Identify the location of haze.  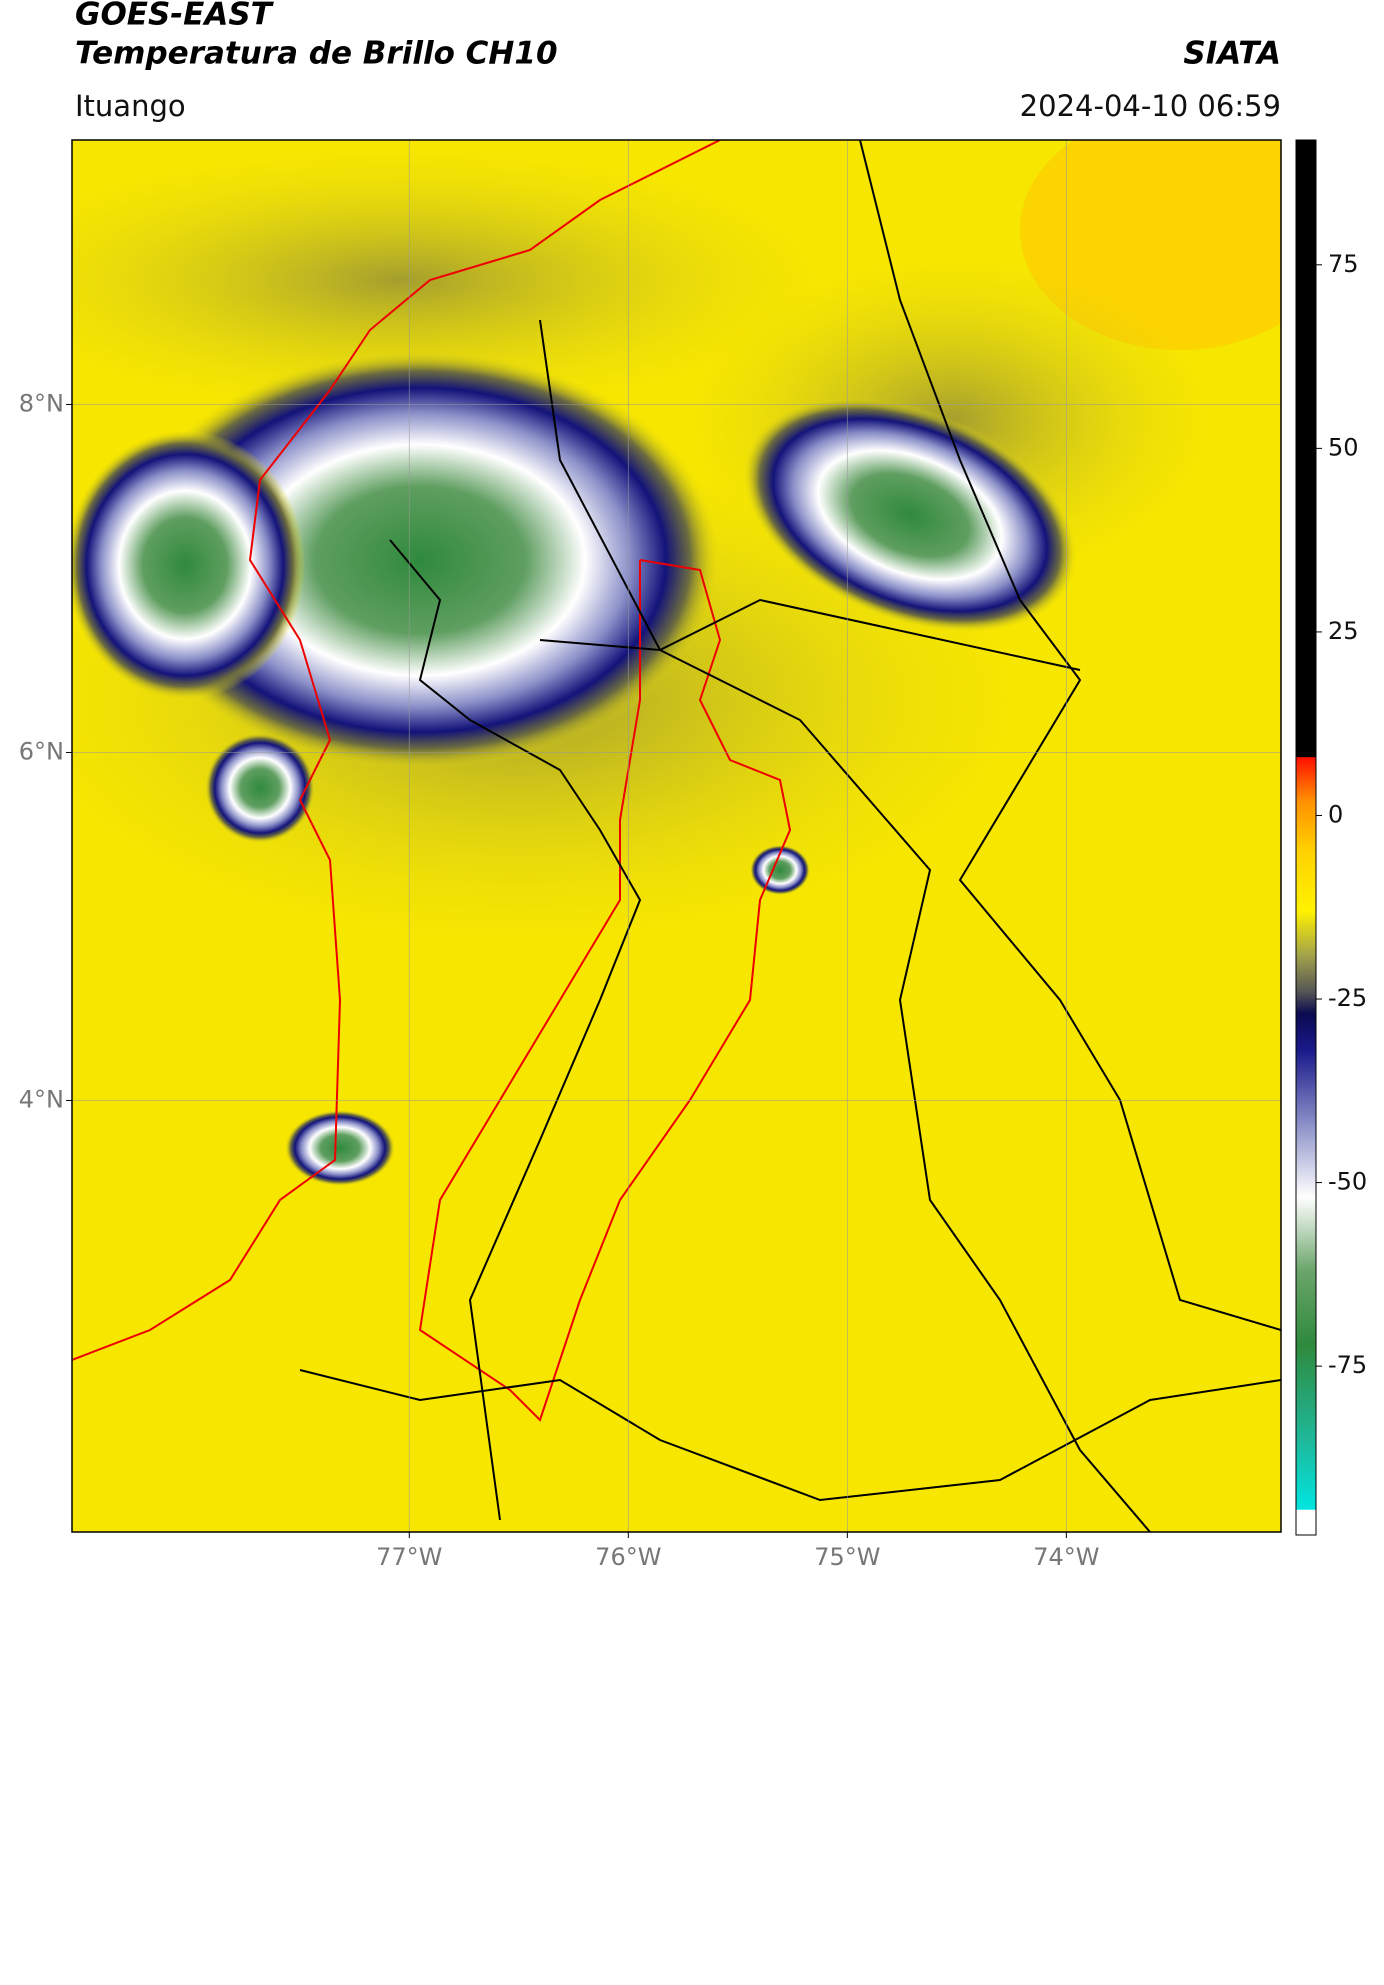
(446, 280).